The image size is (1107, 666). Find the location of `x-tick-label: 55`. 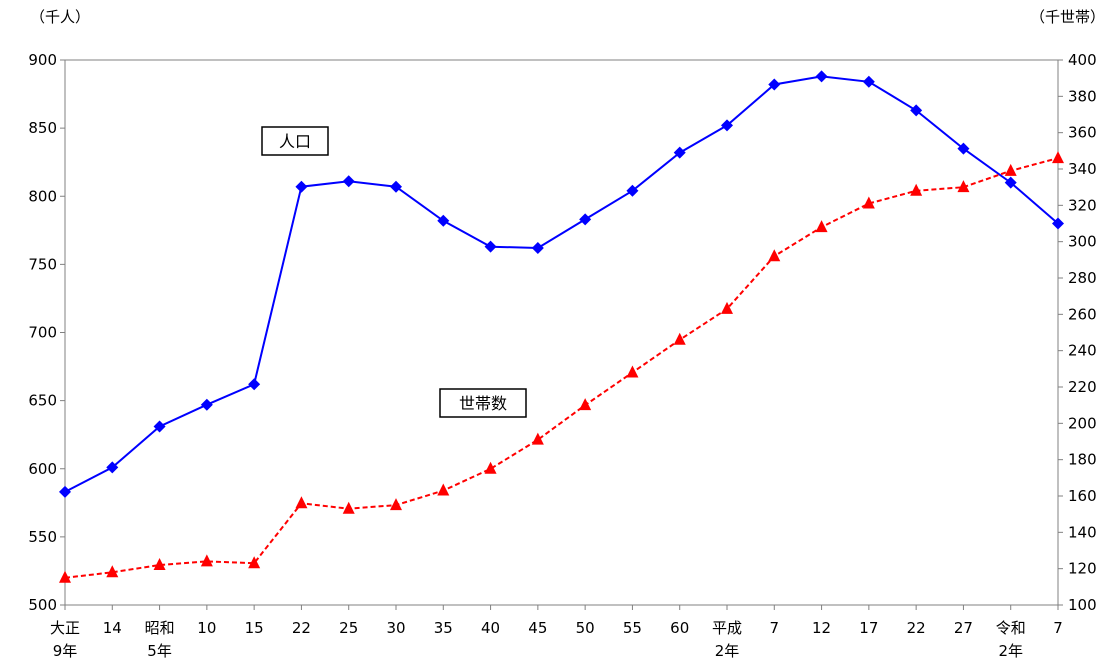

x-tick-label: 55 is located at coordinates (632, 628).